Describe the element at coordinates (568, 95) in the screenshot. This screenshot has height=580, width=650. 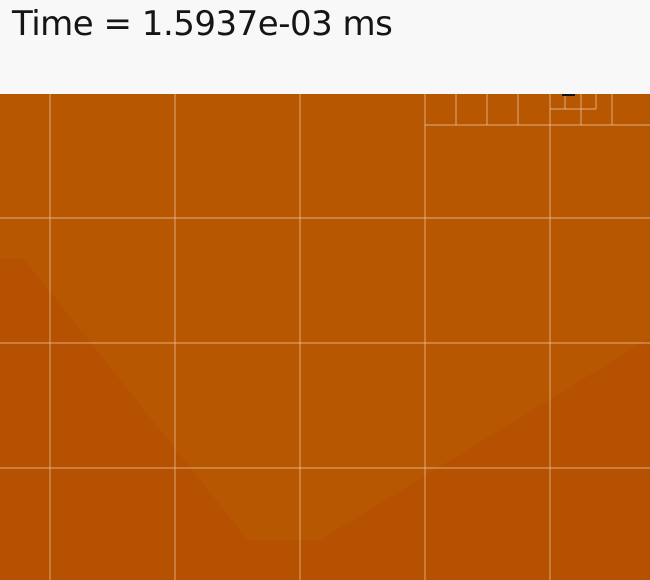
I see `tiny-feature-mark` at that location.